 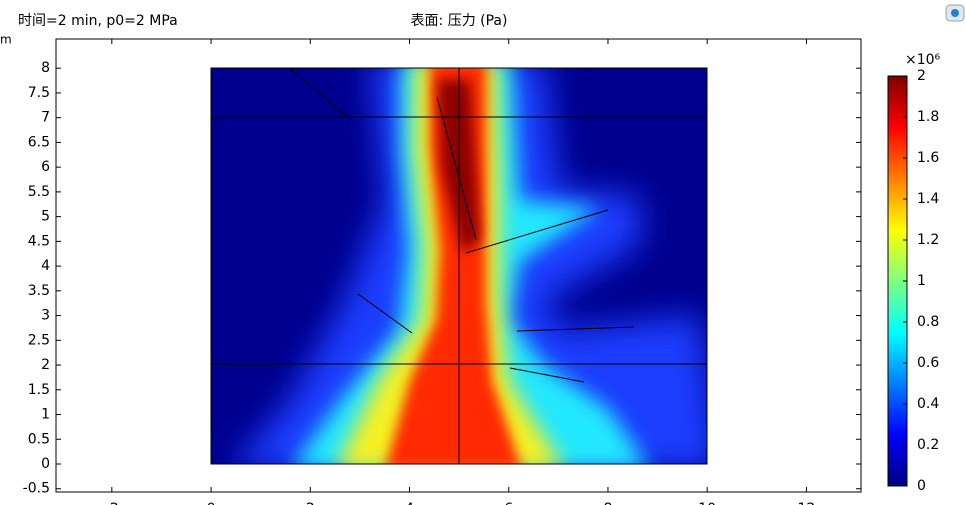 I want to click on y-tick-label: 6.5, so click(x=39, y=142).